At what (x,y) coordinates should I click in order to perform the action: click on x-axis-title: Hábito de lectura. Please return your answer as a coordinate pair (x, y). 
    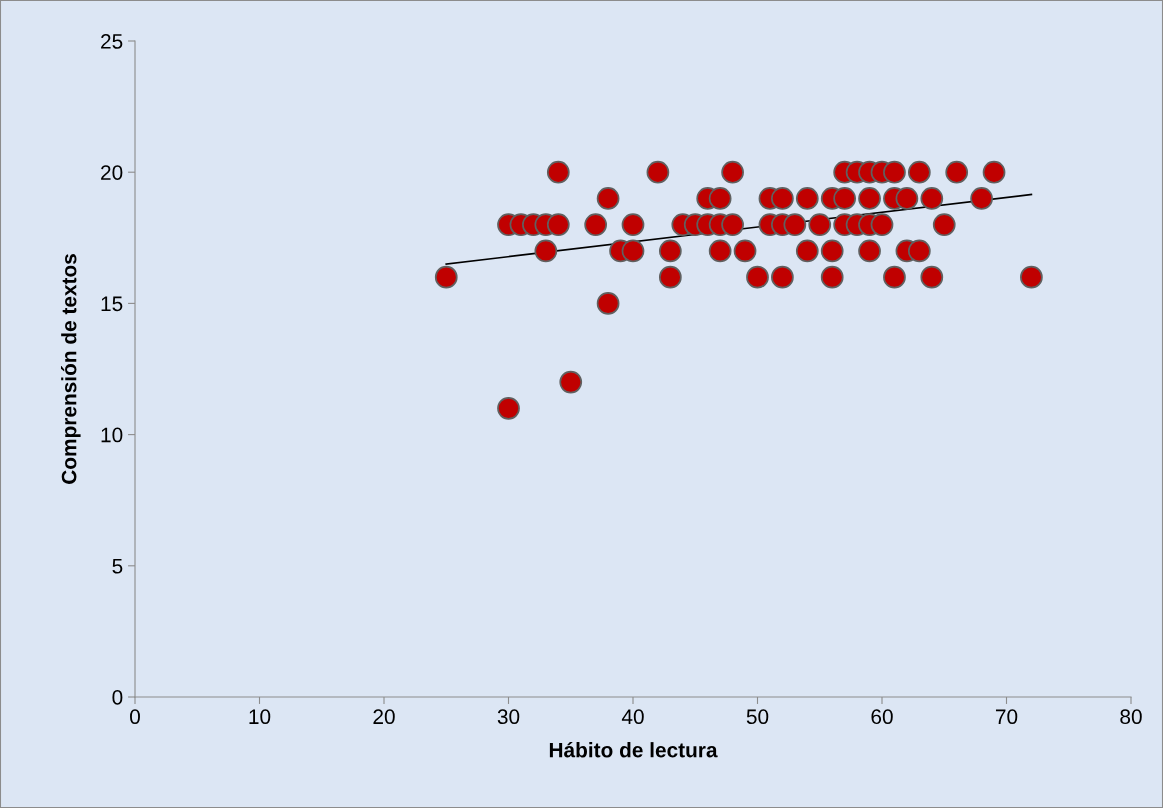
    Looking at the image, I should click on (633, 749).